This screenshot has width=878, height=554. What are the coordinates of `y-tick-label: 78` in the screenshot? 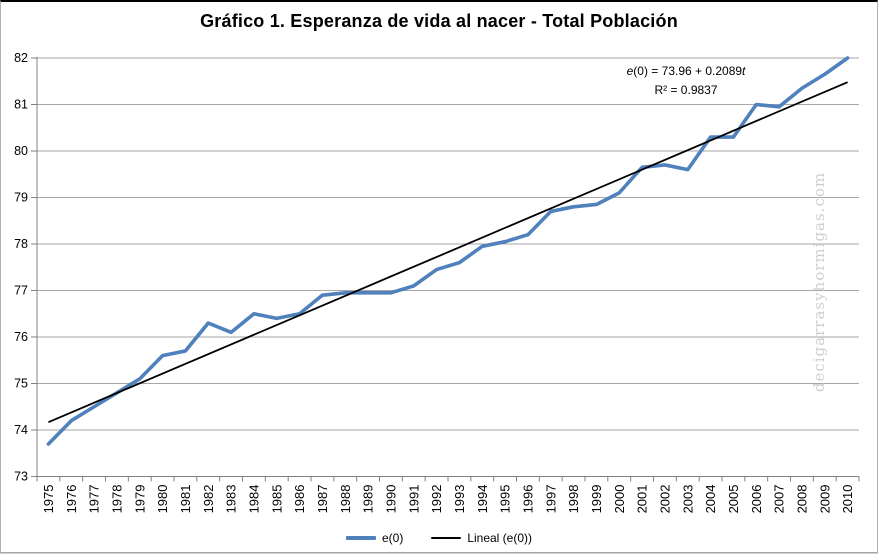 It's located at (21, 244).